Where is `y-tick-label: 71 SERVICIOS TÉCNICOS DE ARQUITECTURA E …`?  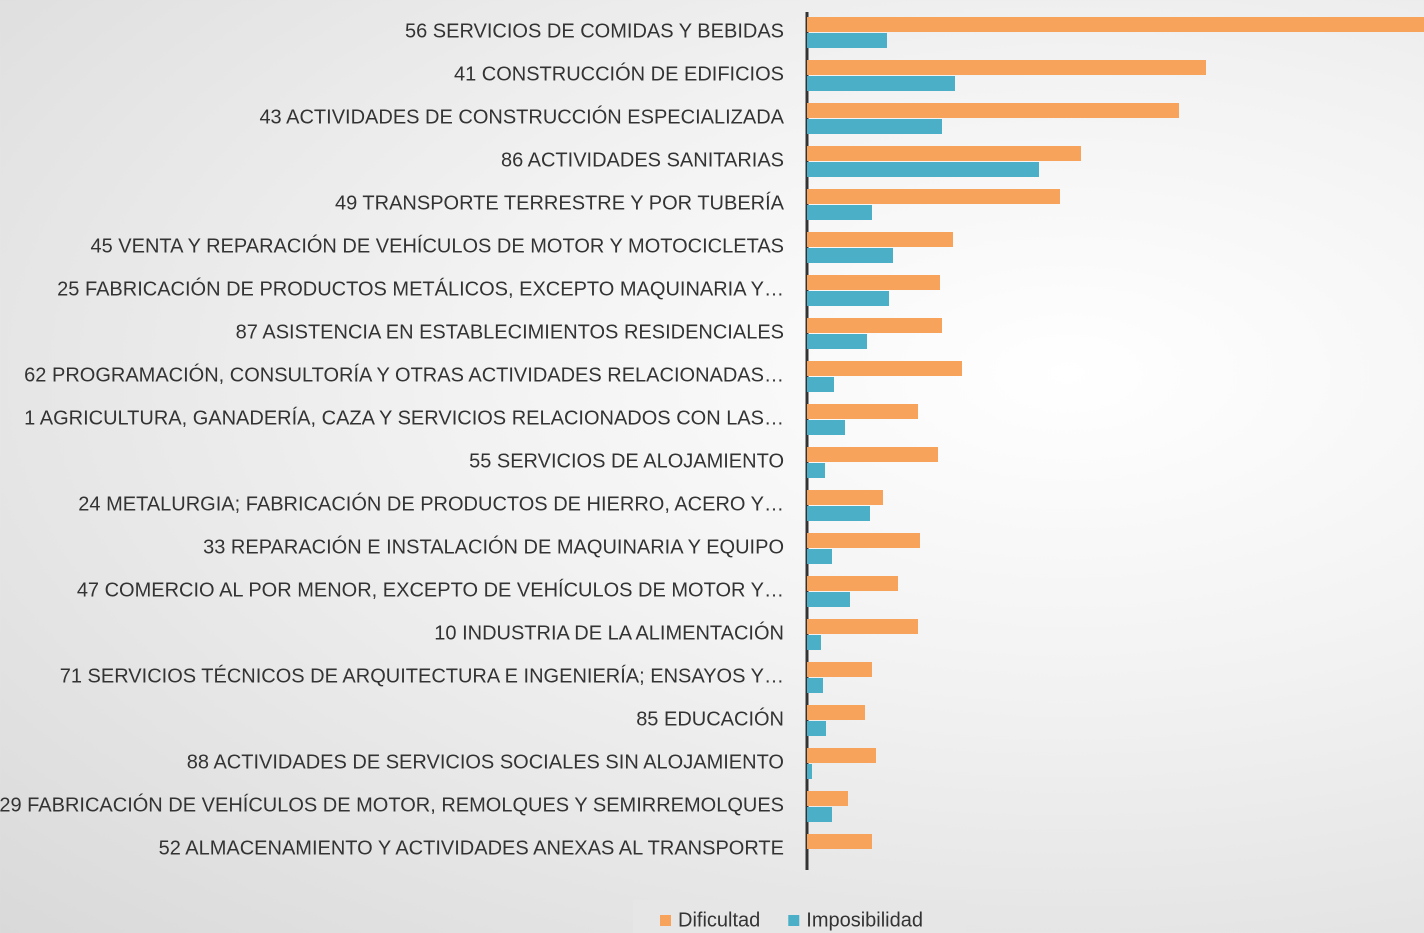 y-tick-label: 71 SERVICIOS TÉCNICOS DE ARQUITECTURA E … is located at coordinates (422, 675).